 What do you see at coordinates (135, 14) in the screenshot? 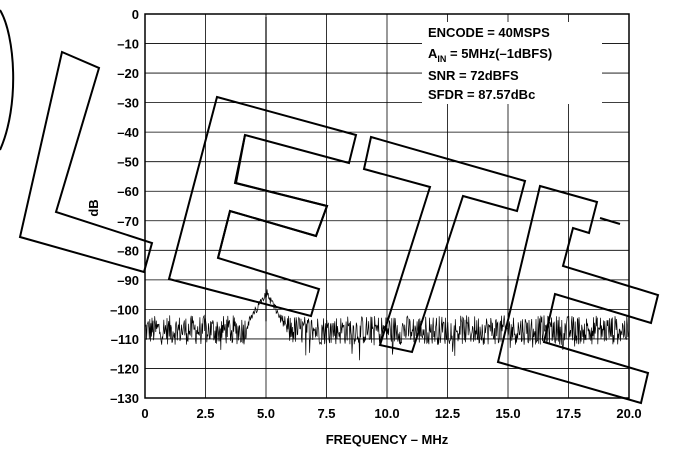
I see `y-tick-label: 0` at bounding box center [135, 14].